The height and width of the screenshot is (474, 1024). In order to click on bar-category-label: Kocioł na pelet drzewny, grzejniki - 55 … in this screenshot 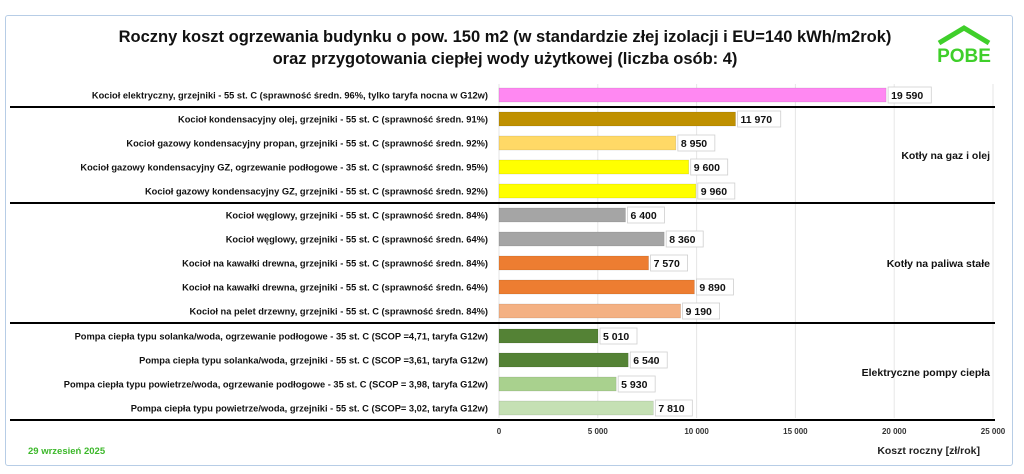, I will do `click(339, 312)`.